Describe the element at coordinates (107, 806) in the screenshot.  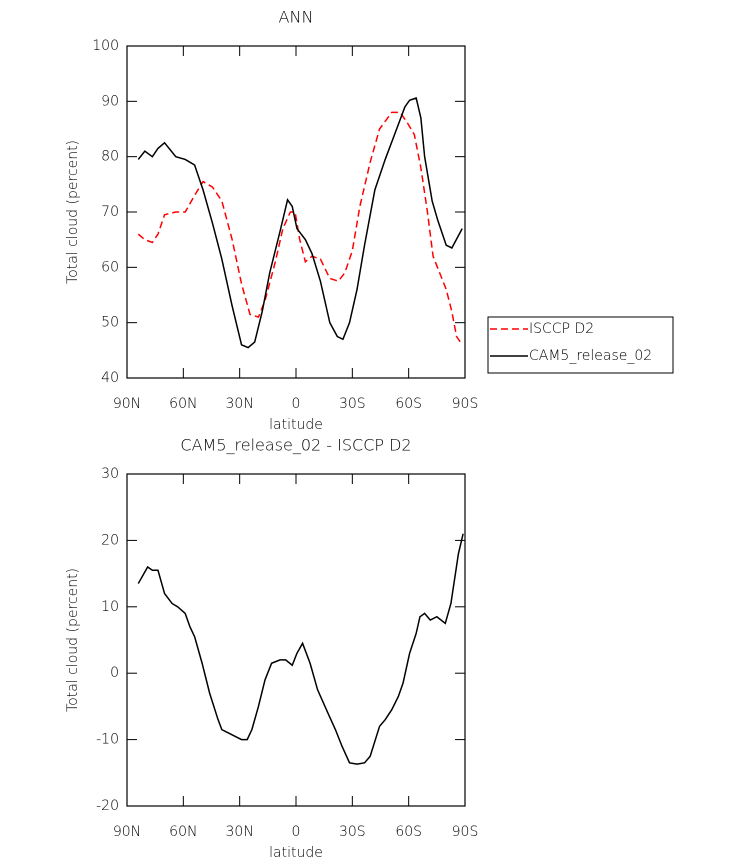
I see `y-tick-label: -20` at that location.